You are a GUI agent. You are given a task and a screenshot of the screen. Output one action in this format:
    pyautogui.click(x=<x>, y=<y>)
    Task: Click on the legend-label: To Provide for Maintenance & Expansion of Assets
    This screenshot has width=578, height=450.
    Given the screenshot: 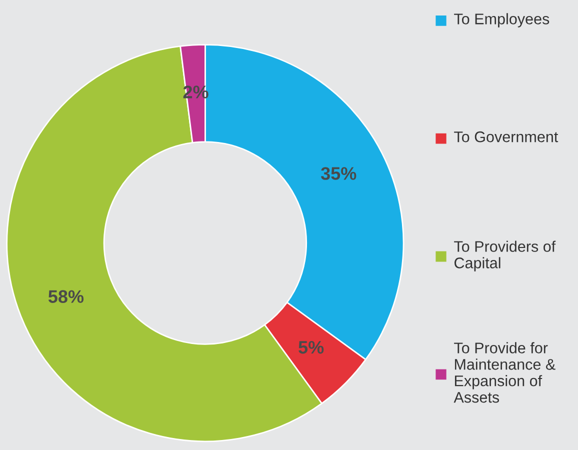 What is the action you would take?
    pyautogui.click(x=505, y=372)
    